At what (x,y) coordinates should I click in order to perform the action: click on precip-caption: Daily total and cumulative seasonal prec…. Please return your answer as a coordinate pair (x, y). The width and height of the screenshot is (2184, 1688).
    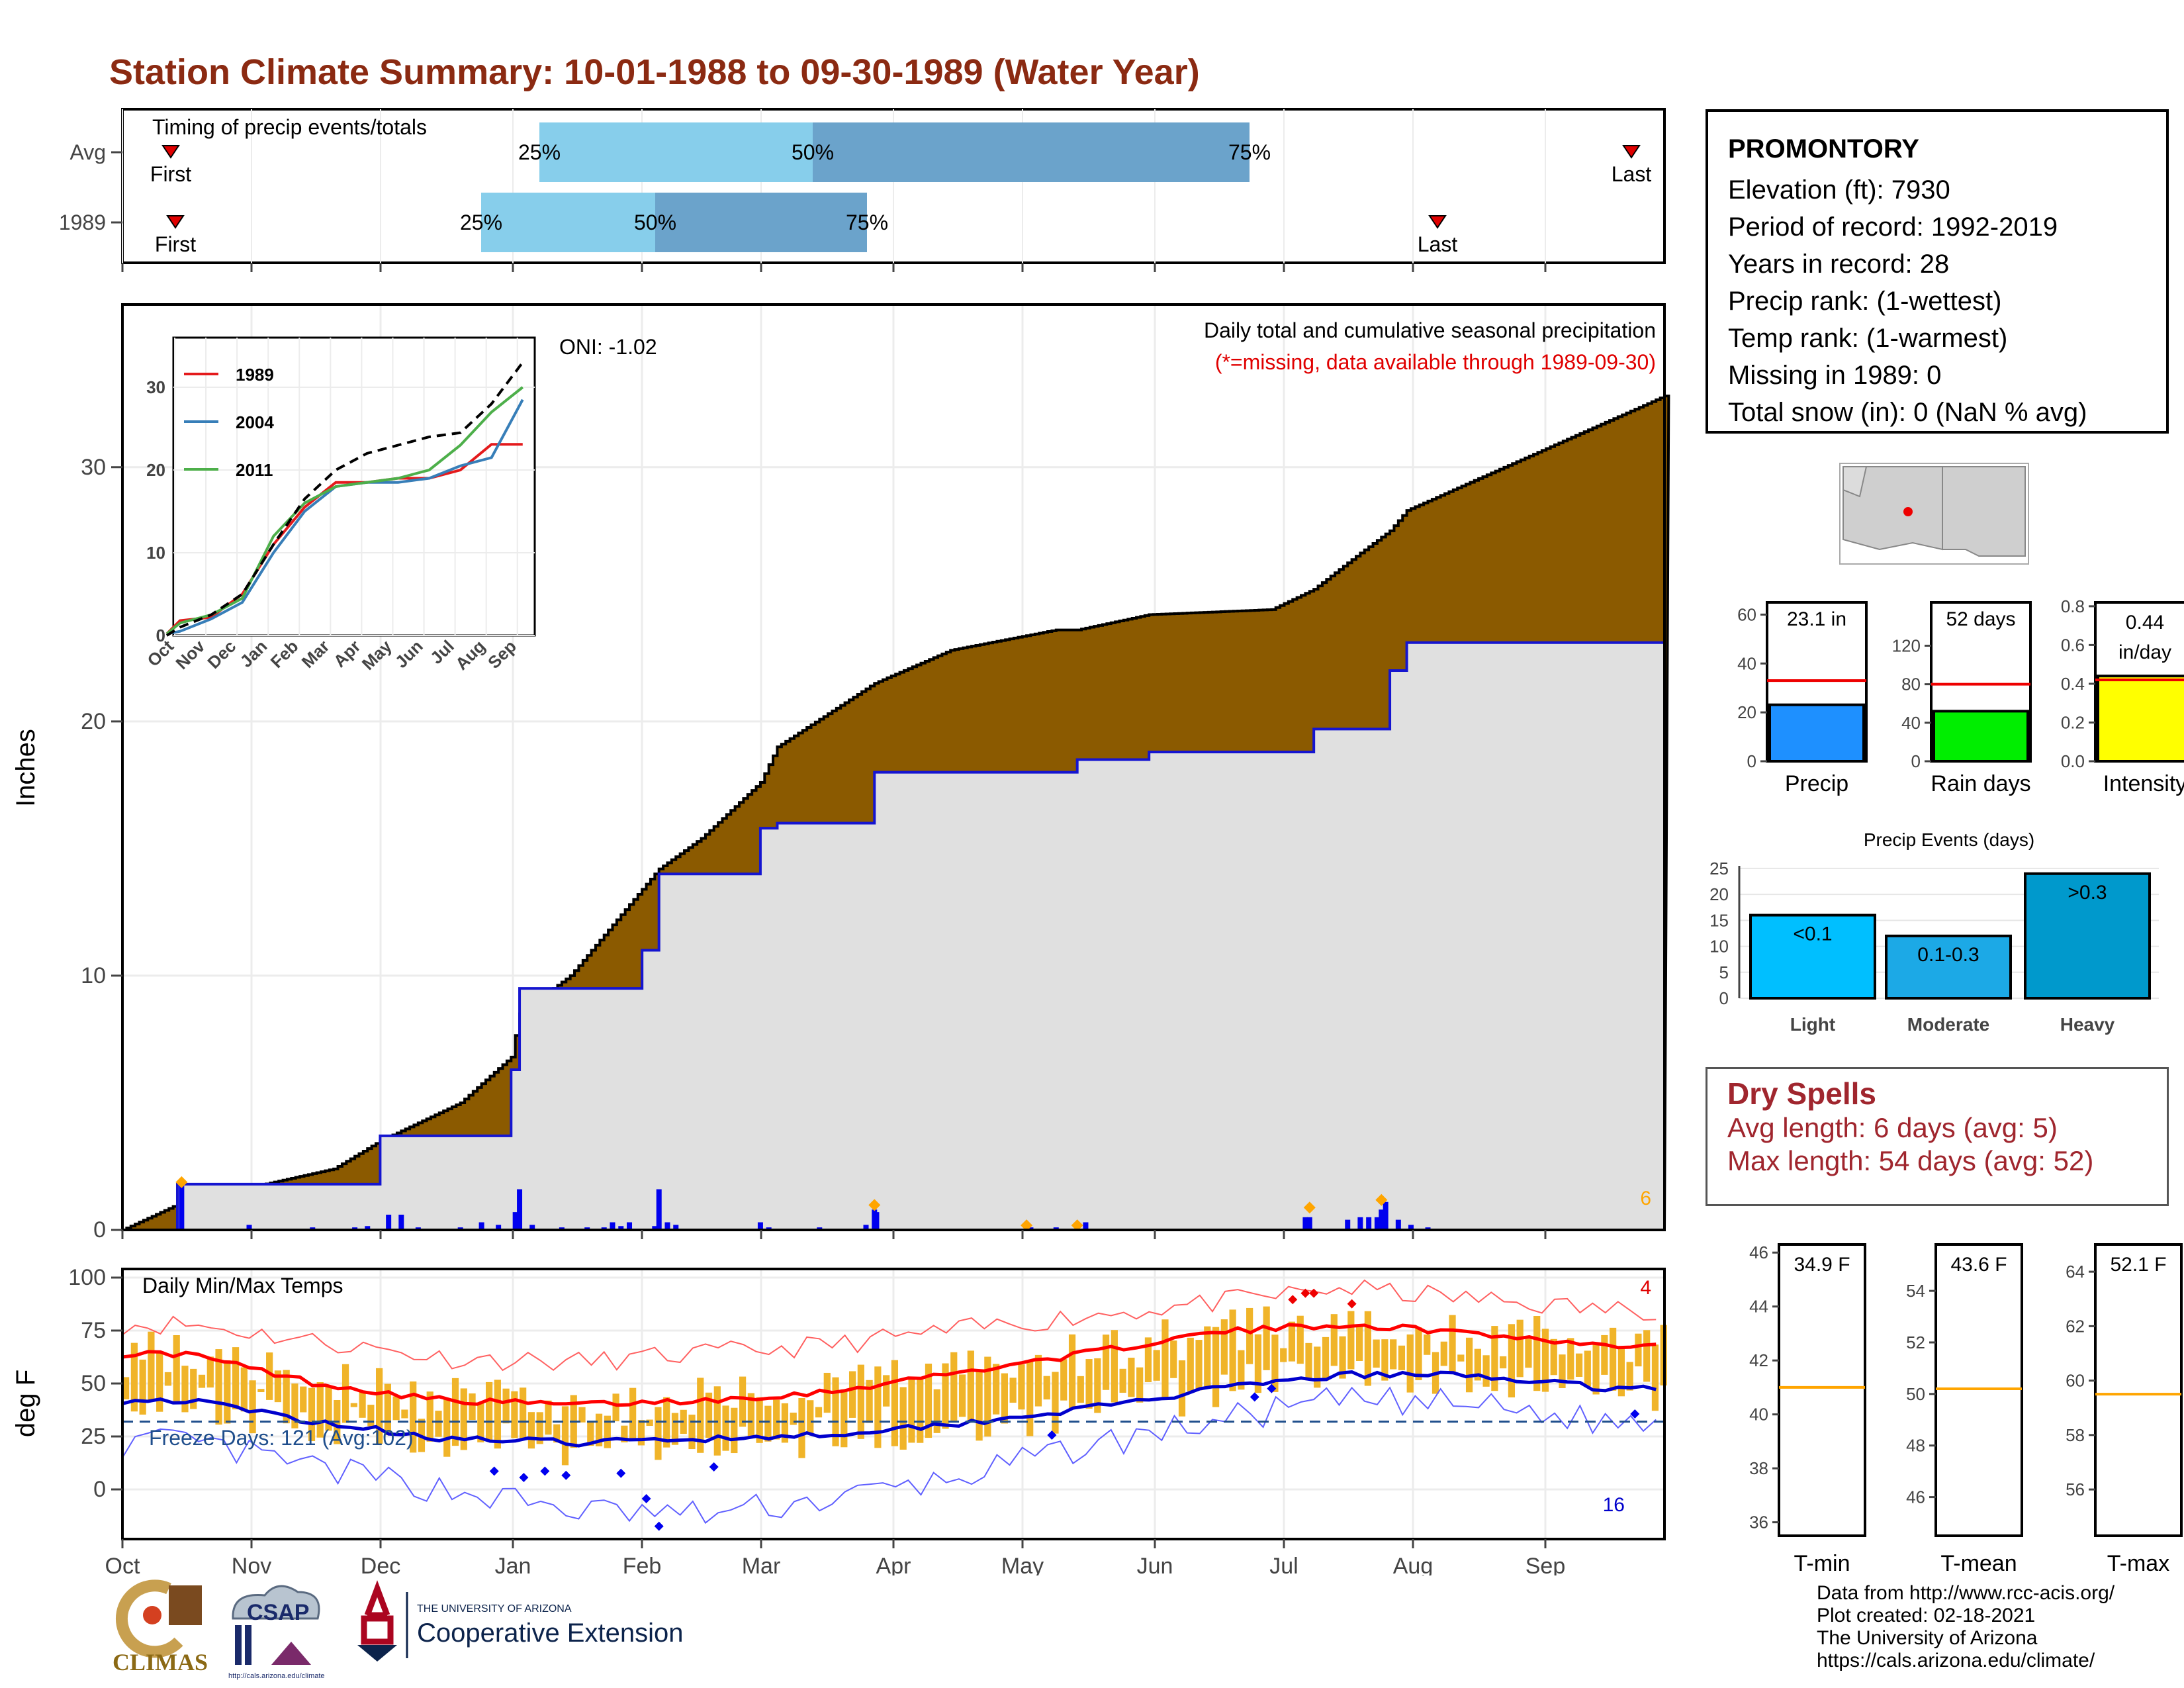
    Looking at the image, I should click on (1430, 330).